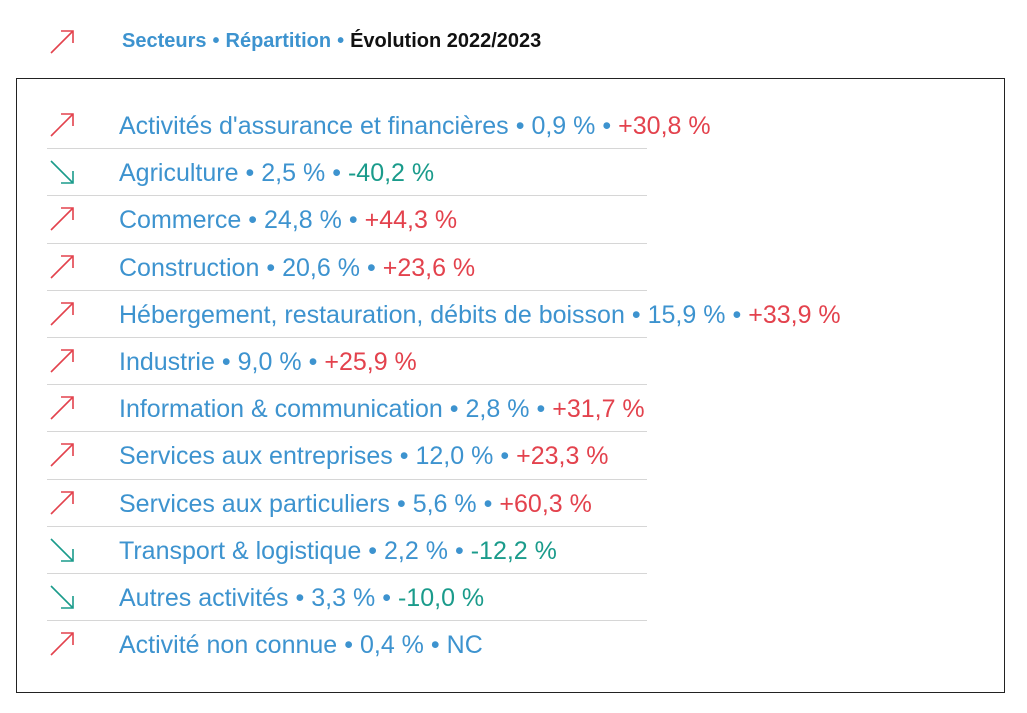 This screenshot has width=1027, height=713. I want to click on sector-change: +60,3 %, so click(545, 503).